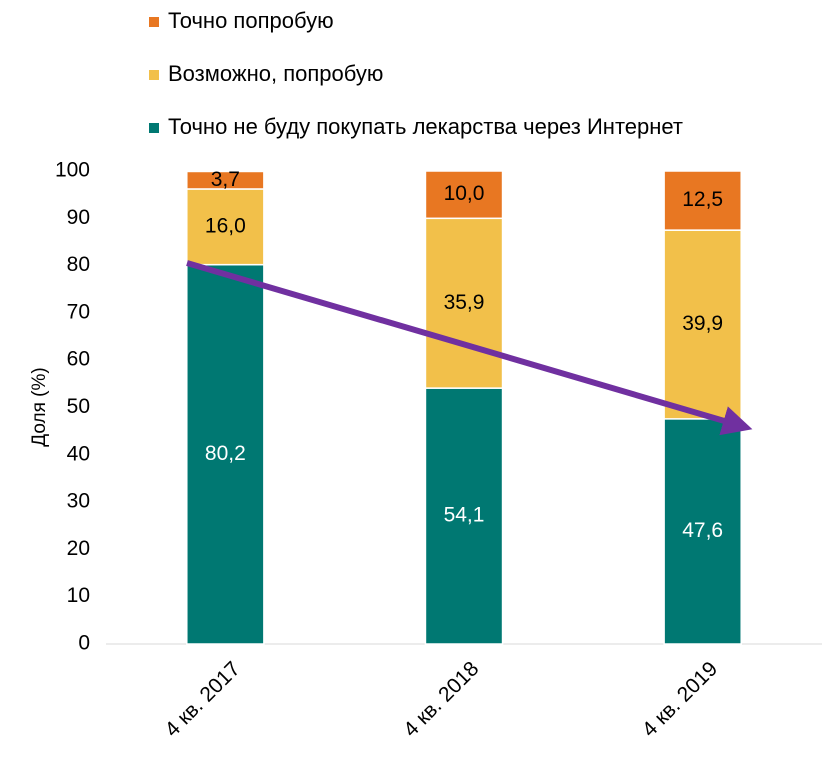 The width and height of the screenshot is (826, 766). Describe the element at coordinates (78, 453) in the screenshot. I see `y-tick-label: 40` at that location.